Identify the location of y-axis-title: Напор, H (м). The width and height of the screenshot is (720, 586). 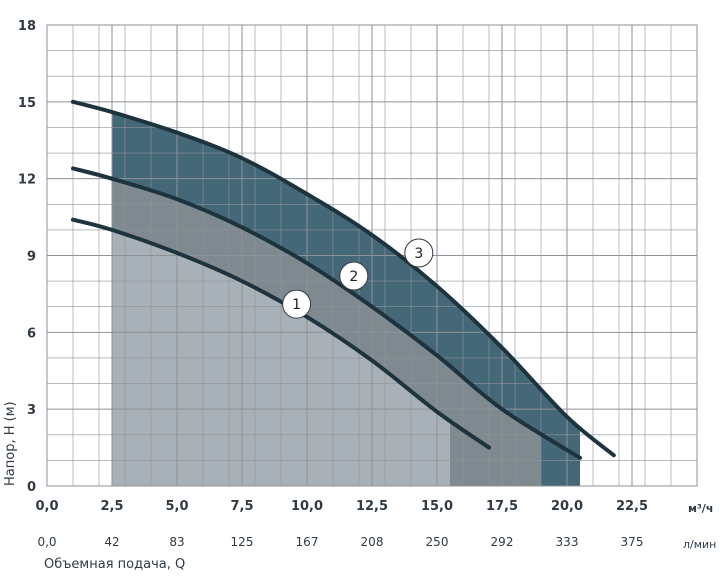
(10, 443).